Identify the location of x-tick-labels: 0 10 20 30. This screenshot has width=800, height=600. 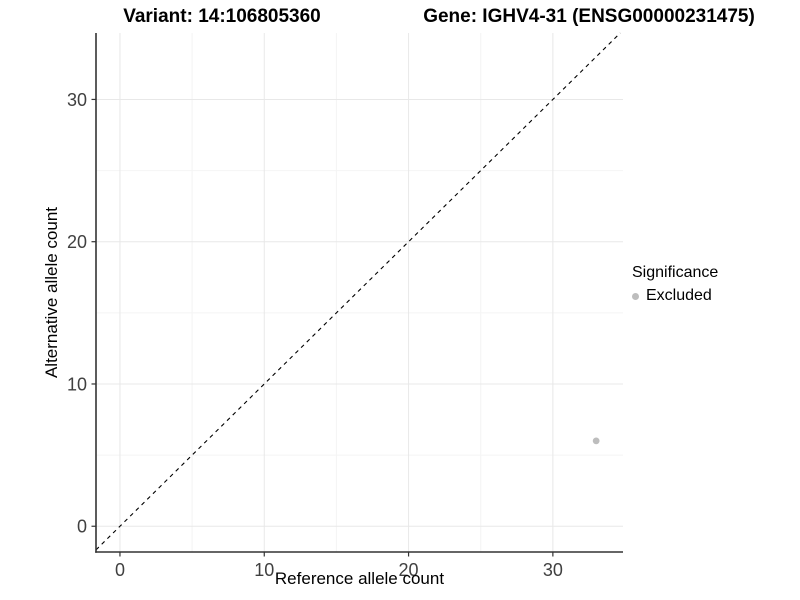
(339, 570).